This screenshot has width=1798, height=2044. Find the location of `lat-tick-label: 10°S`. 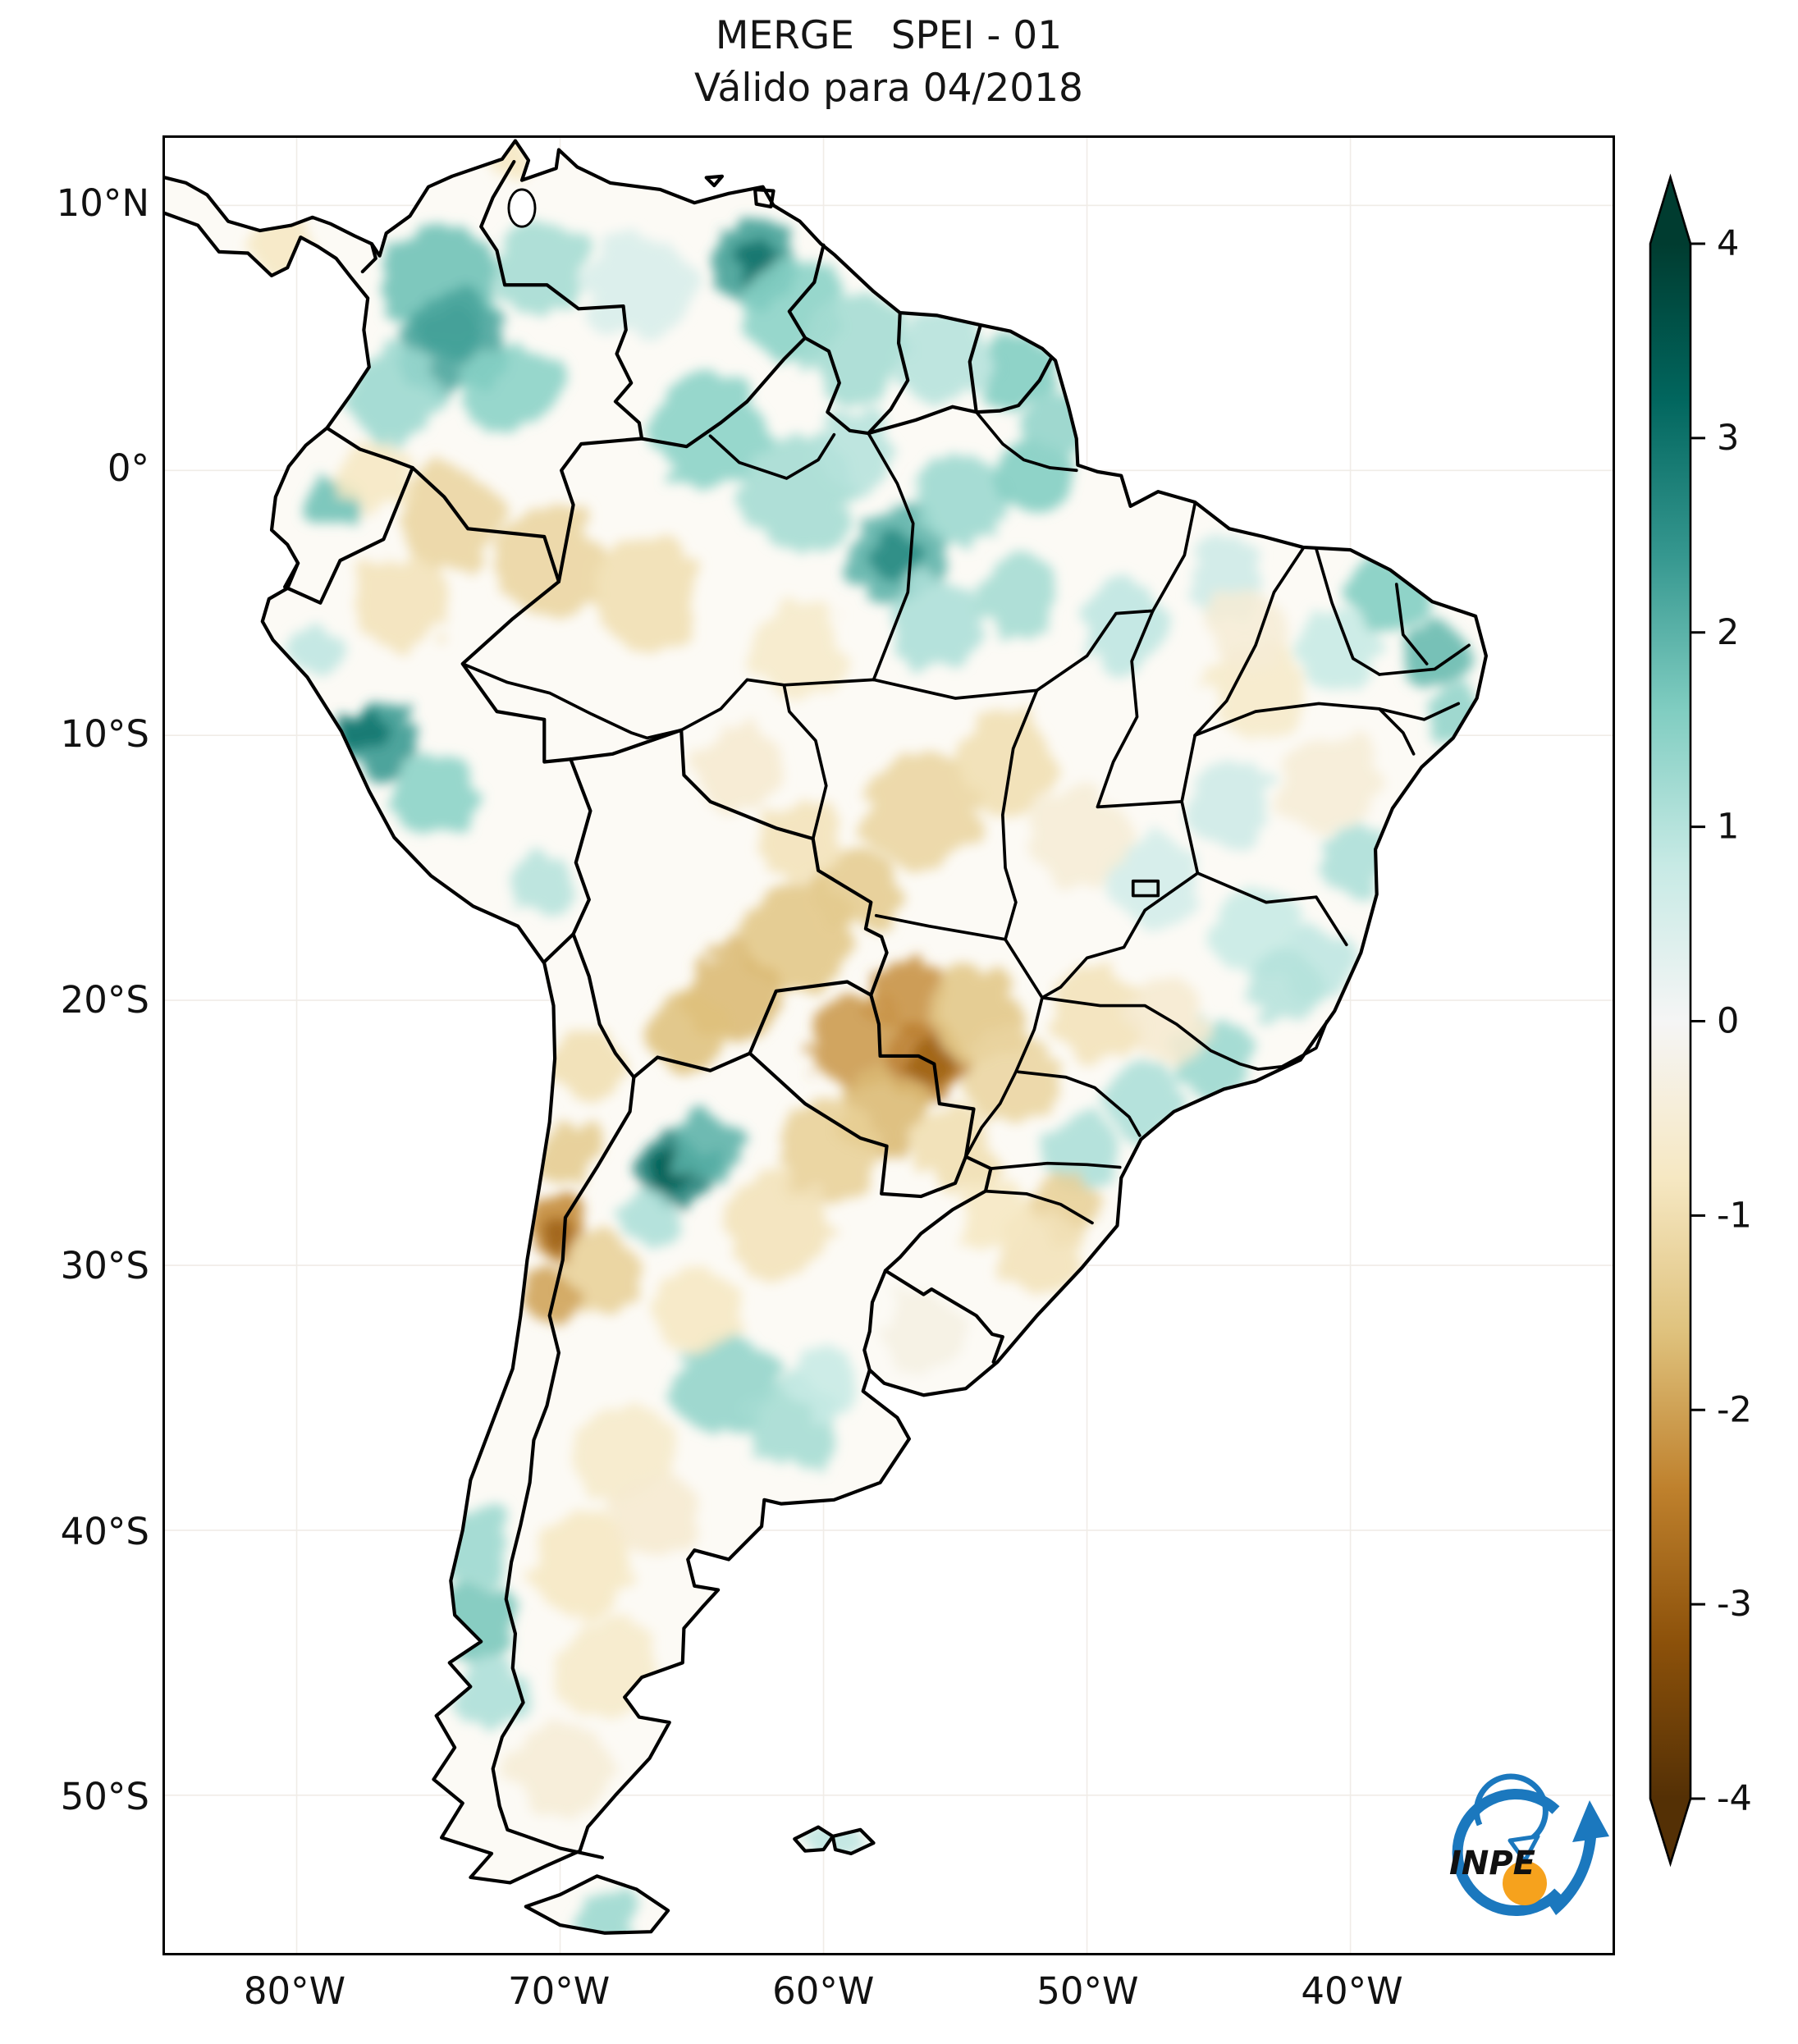

lat-tick-label: 10°S is located at coordinates (104, 734).